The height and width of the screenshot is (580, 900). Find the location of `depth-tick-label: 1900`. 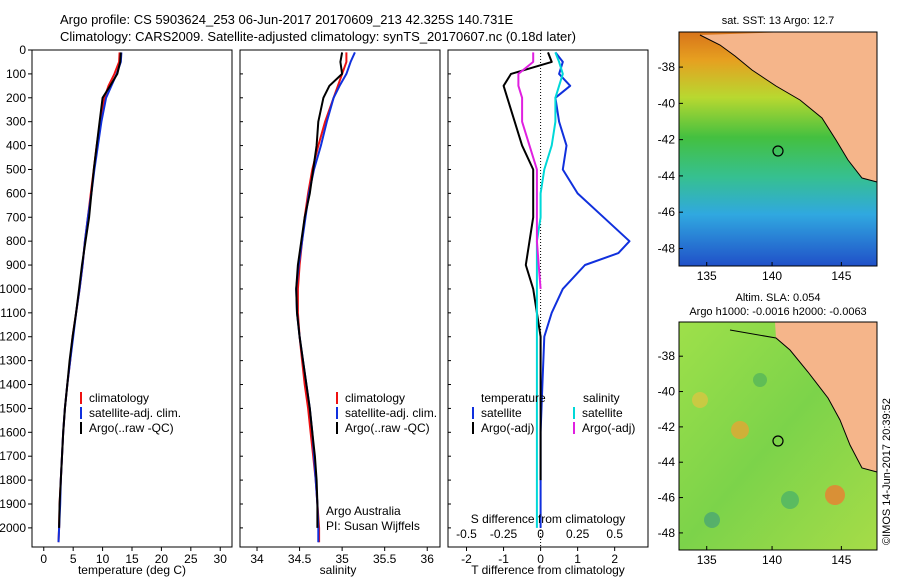

depth-tick-label: 1900 is located at coordinates (13, 504).